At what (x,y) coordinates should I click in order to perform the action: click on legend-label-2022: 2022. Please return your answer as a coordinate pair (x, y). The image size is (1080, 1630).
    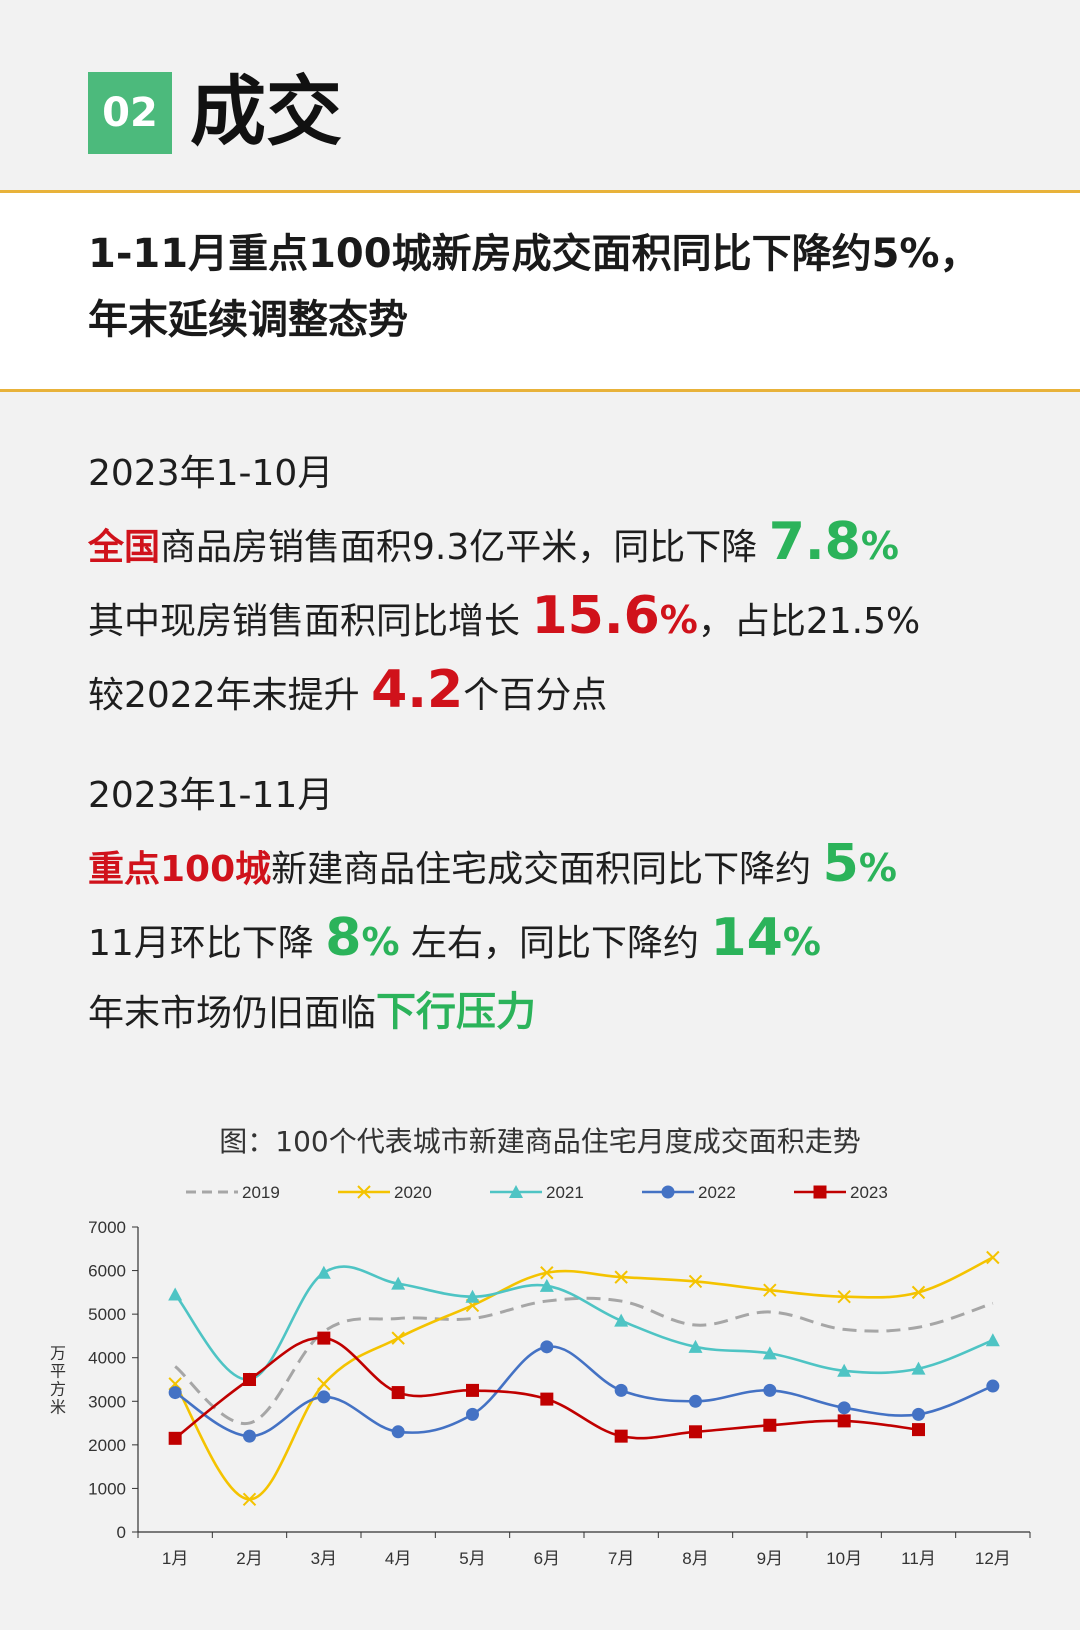
    Looking at the image, I should click on (717, 1192).